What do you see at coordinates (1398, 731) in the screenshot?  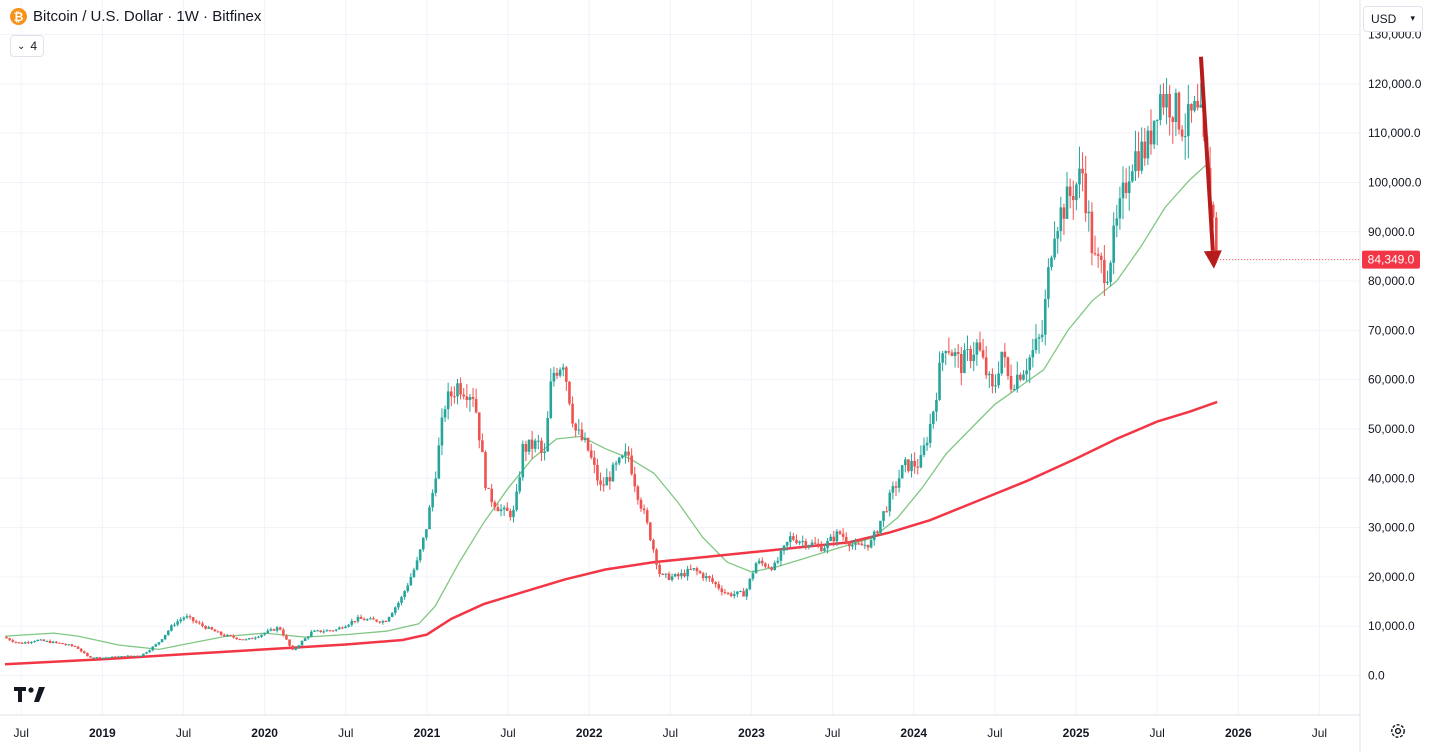 I see `gear-icon` at bounding box center [1398, 731].